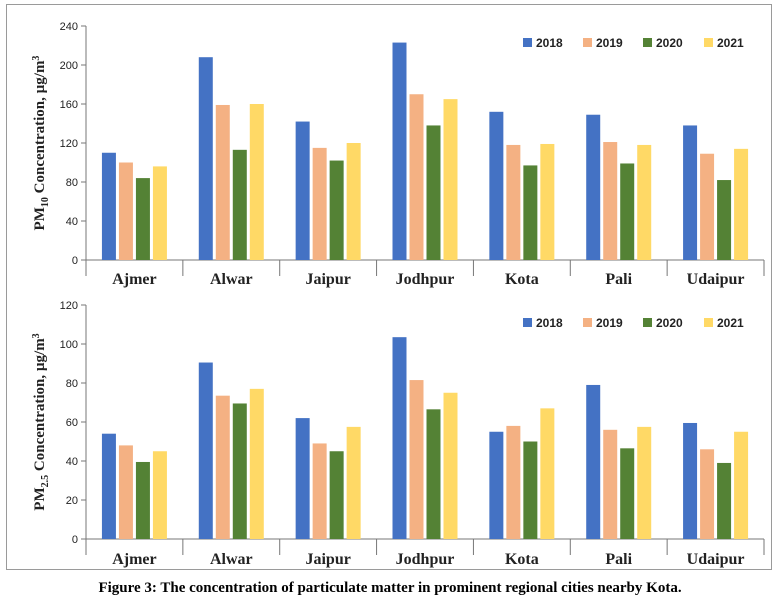 Image resolution: width=780 pixels, height=609 pixels. What do you see at coordinates (416, 459) in the screenshot?
I see `bar-2019-jodhpur` at bounding box center [416, 459].